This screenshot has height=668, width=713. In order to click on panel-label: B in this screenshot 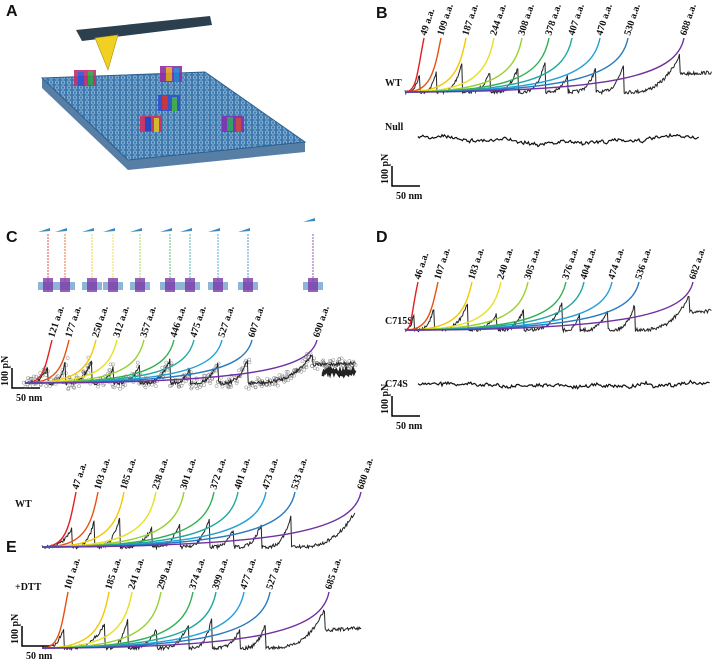, I will do `click(382, 13)`.